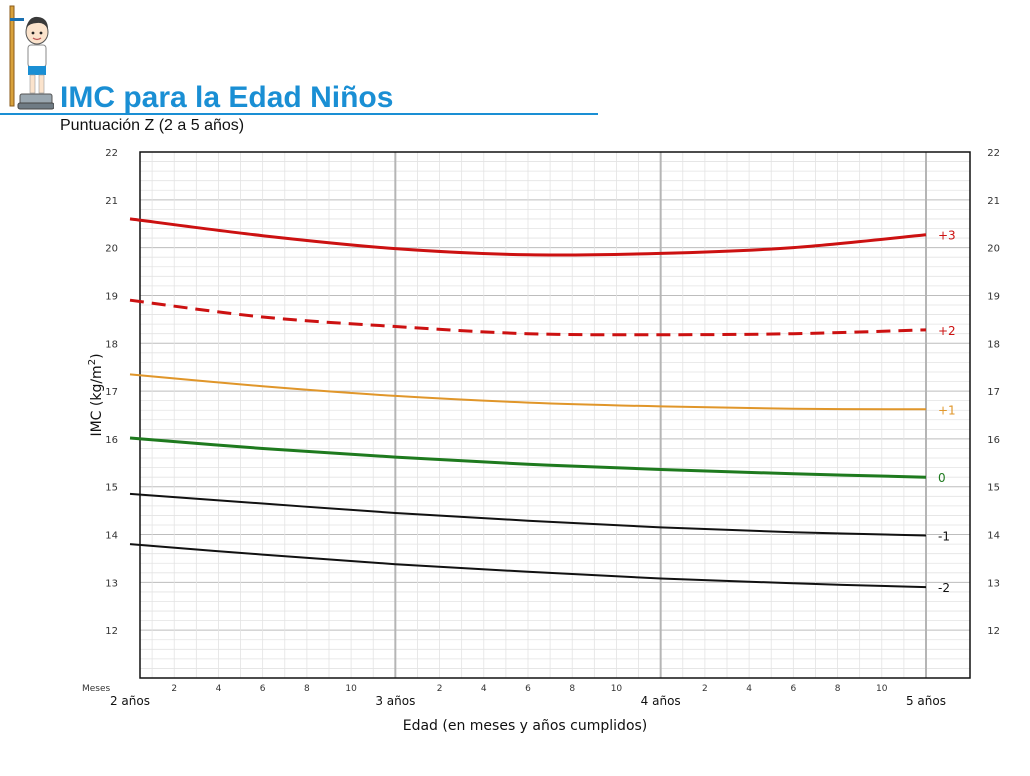  What do you see at coordinates (993, 488) in the screenshot?
I see `y-tick-label-right: 15` at bounding box center [993, 488].